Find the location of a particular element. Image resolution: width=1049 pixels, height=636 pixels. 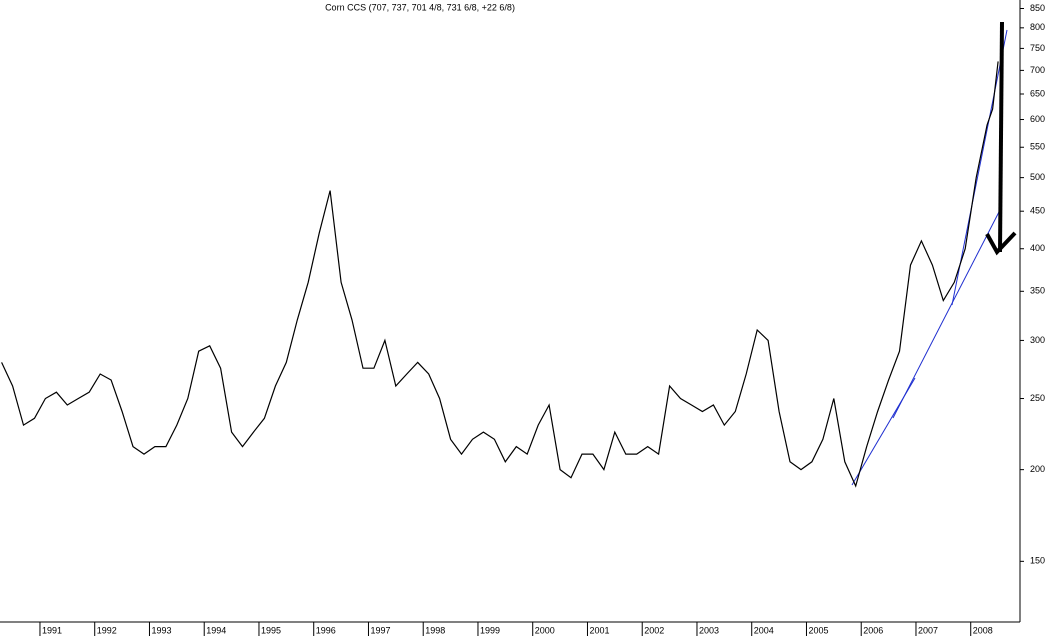

x-tick-label: 1991 is located at coordinates (52, 630).